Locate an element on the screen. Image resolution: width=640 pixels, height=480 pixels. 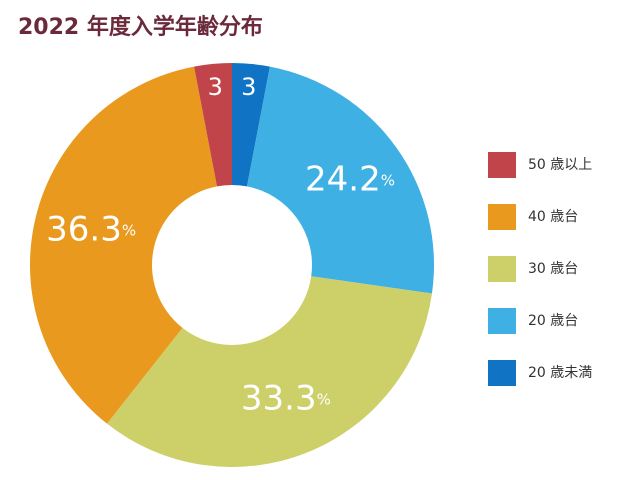
legend-label: 20 歳台 is located at coordinates (553, 321).